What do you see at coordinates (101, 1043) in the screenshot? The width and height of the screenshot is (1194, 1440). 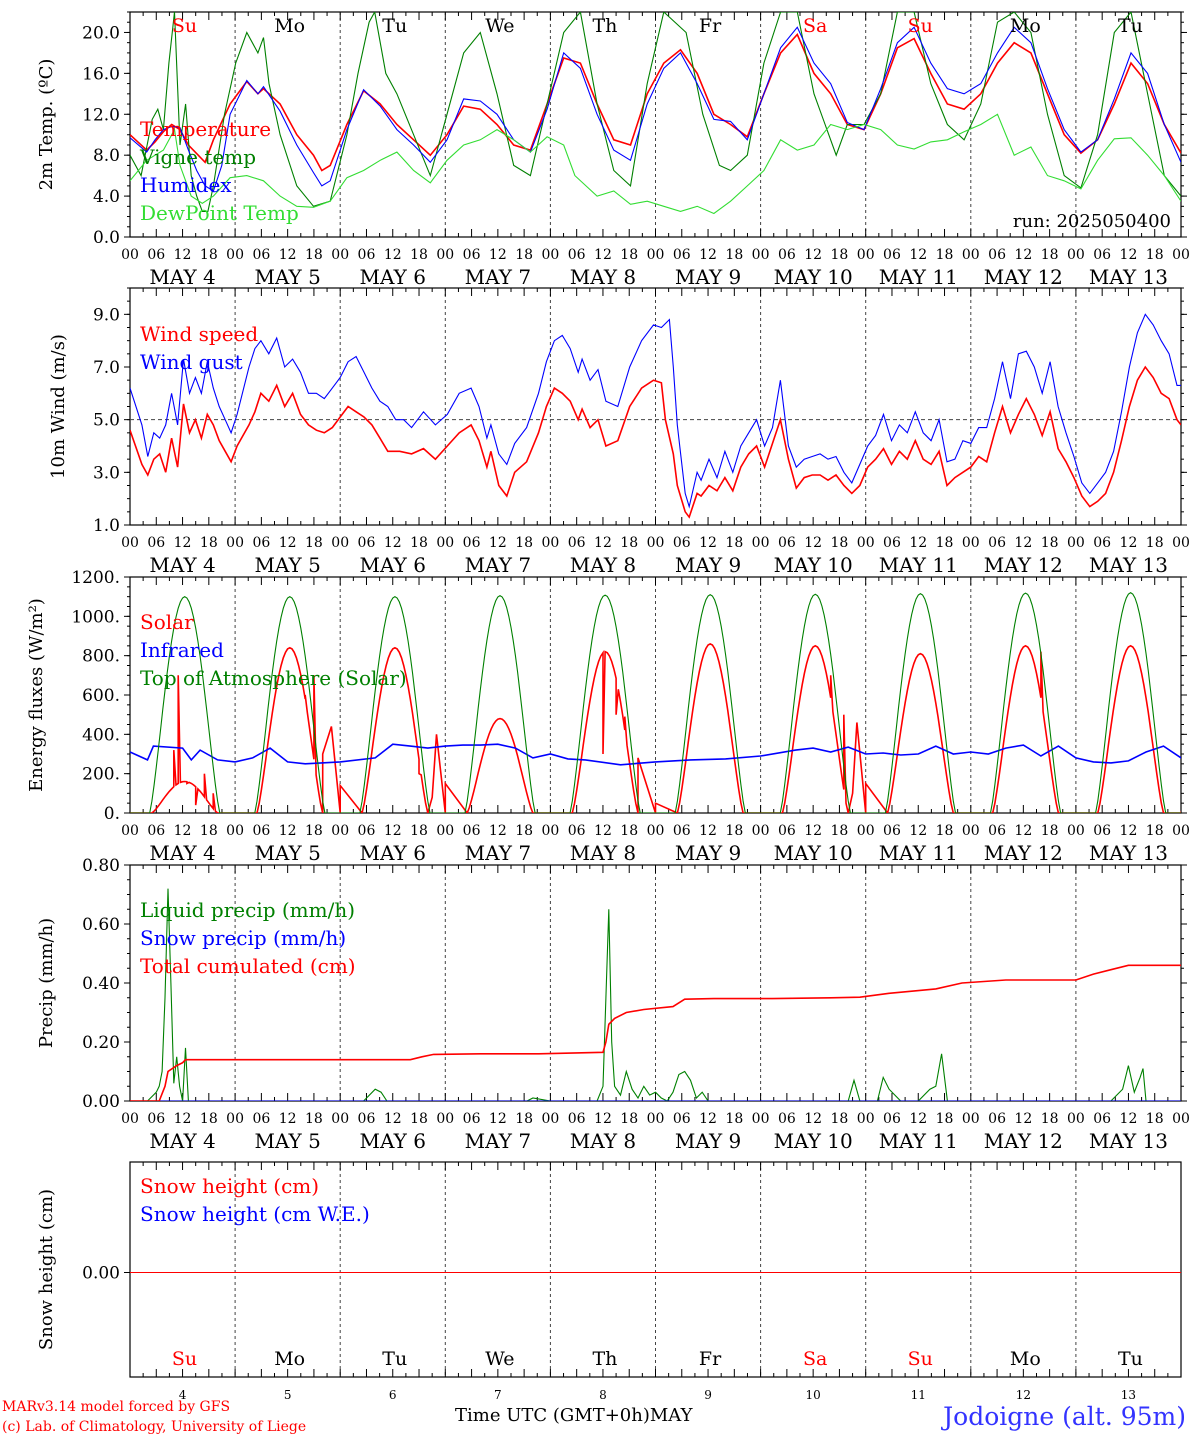 I see `y-tick-label: 0.20` at bounding box center [101, 1043].